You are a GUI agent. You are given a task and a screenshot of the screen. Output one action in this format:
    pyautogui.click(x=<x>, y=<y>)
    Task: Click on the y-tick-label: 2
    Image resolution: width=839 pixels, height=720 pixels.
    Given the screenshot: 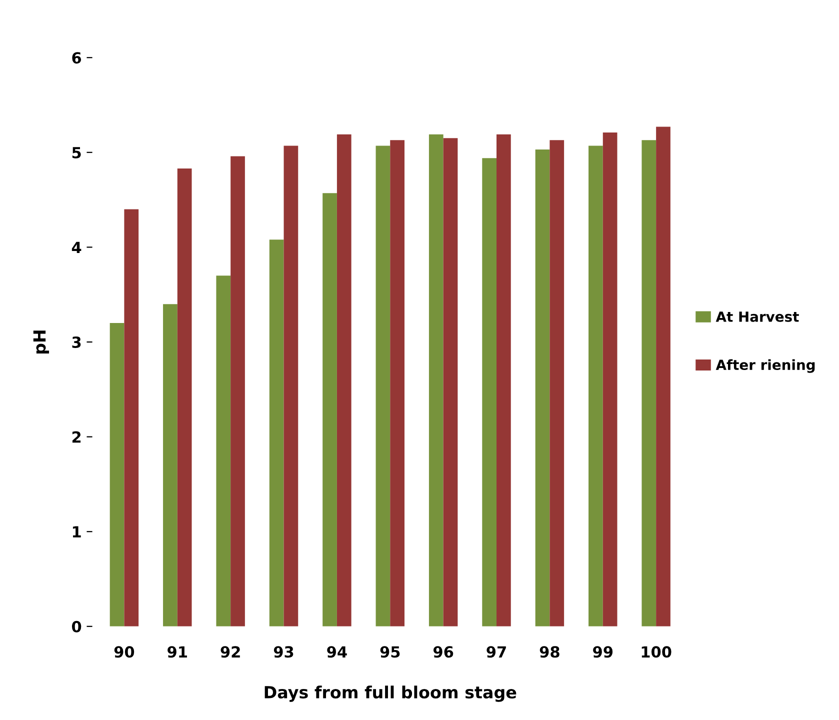 What is the action you would take?
    pyautogui.click(x=76, y=437)
    